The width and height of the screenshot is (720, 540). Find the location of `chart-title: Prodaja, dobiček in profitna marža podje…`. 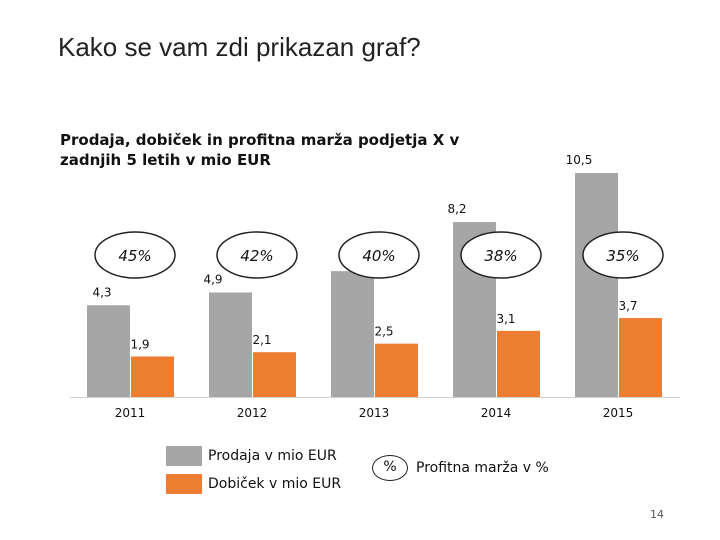

chart-title: Prodaja, dobiček in profitna marža podje… is located at coordinates (260, 150).